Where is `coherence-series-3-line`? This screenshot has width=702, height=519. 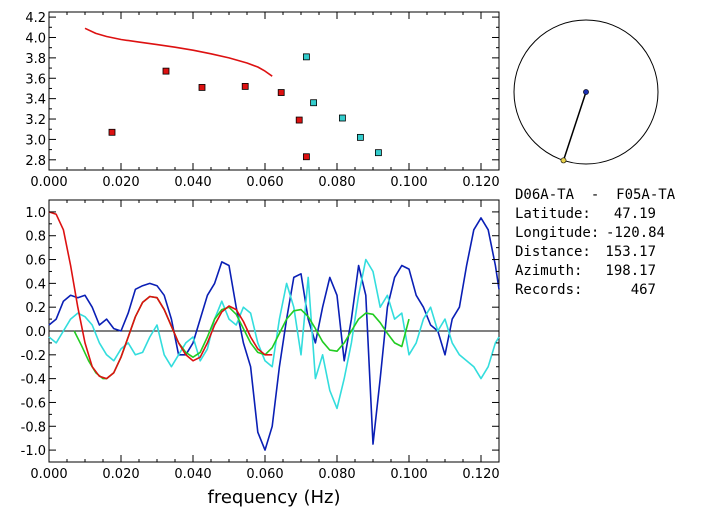 coherence-series-3-line is located at coordinates (160, 295).